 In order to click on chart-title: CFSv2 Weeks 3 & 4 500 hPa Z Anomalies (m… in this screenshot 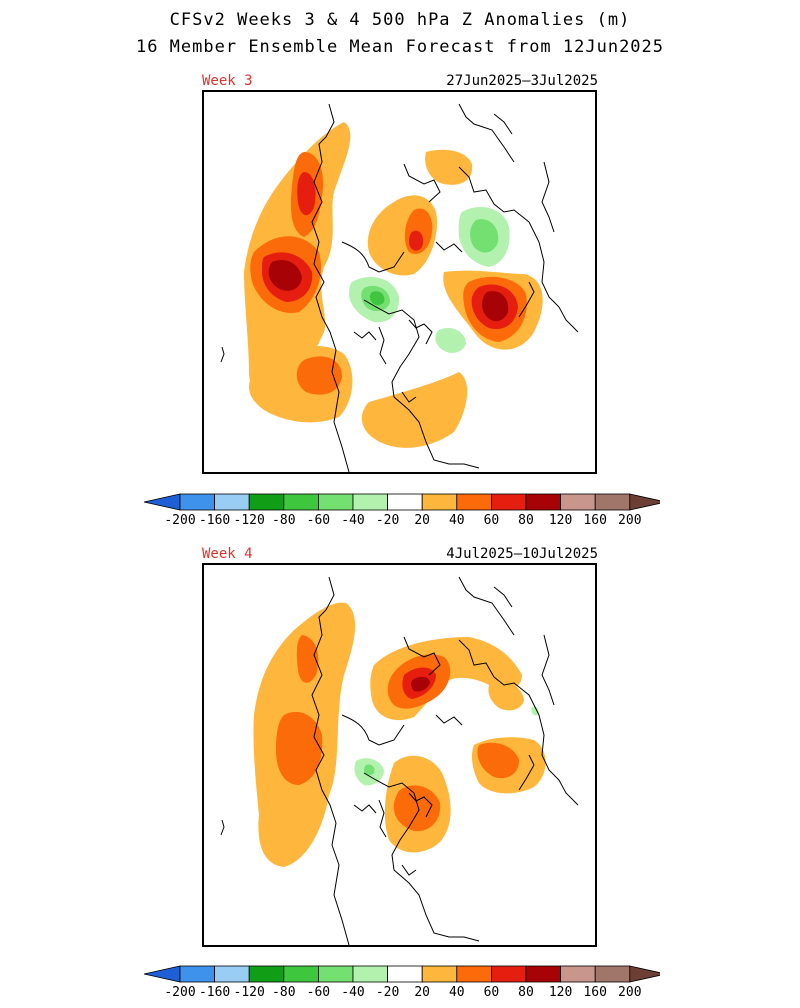, I will do `click(400, 20)`.